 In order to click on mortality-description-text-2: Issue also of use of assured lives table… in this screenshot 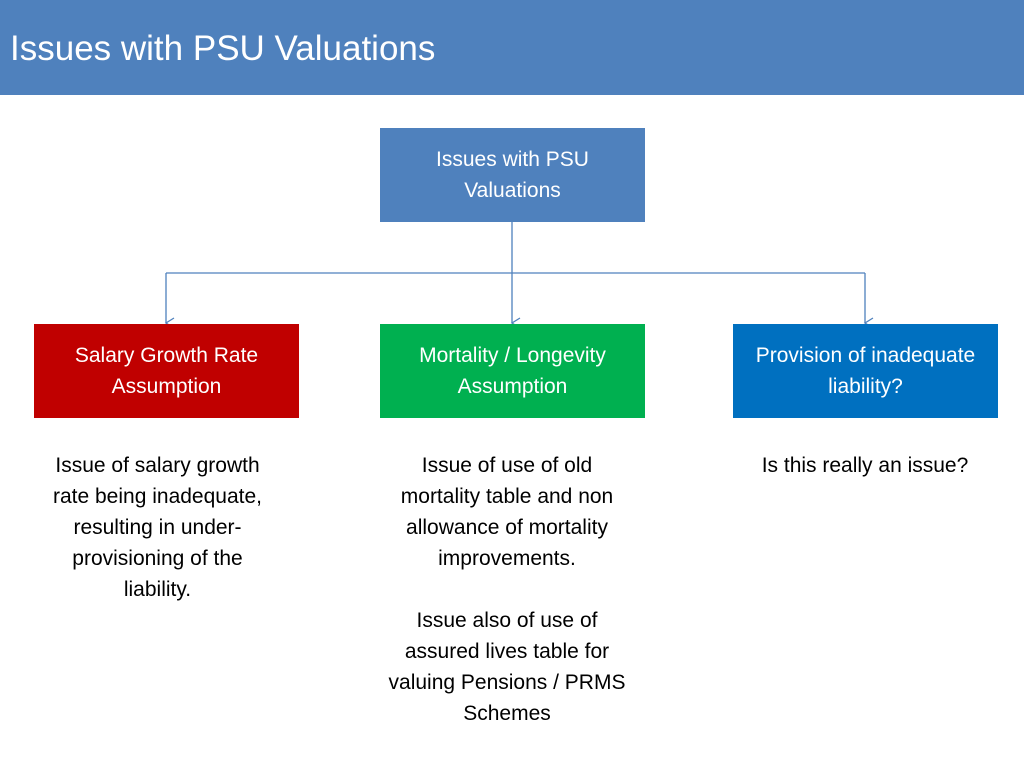, I will do `click(507, 667)`.